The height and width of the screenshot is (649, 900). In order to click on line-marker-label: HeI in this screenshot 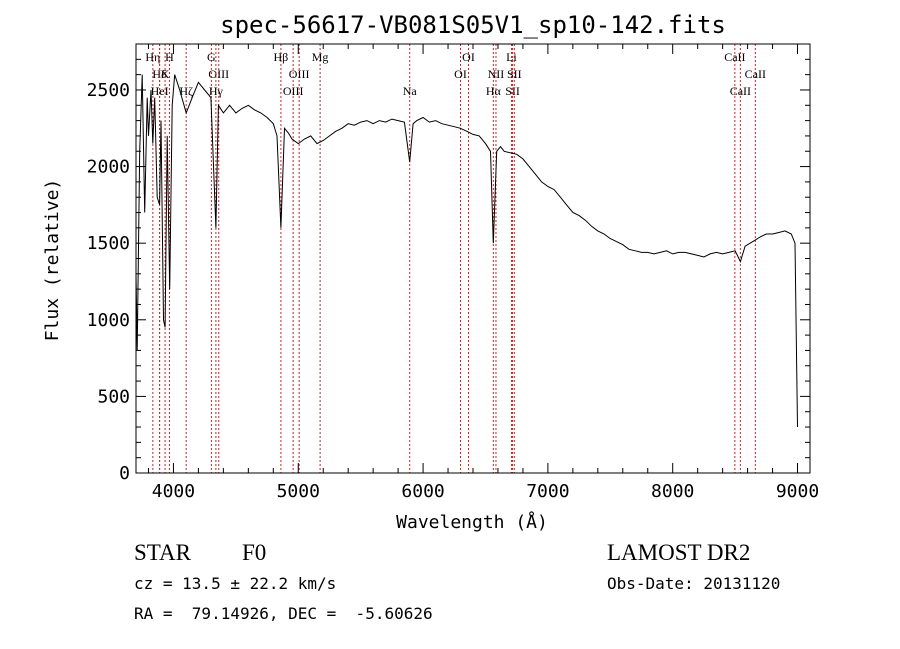, I will do `click(160, 91)`.